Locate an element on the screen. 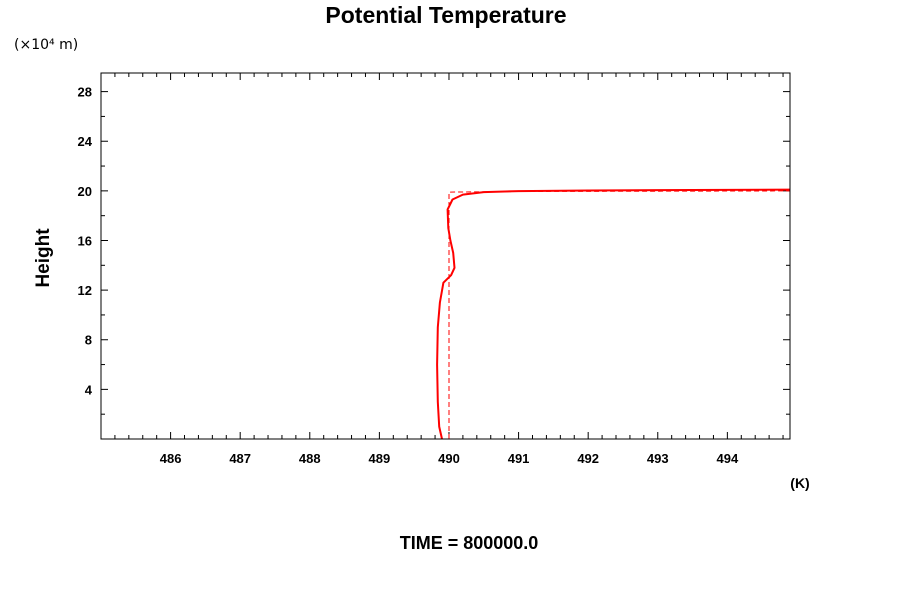  x-tick-label: 488 is located at coordinates (310, 458).